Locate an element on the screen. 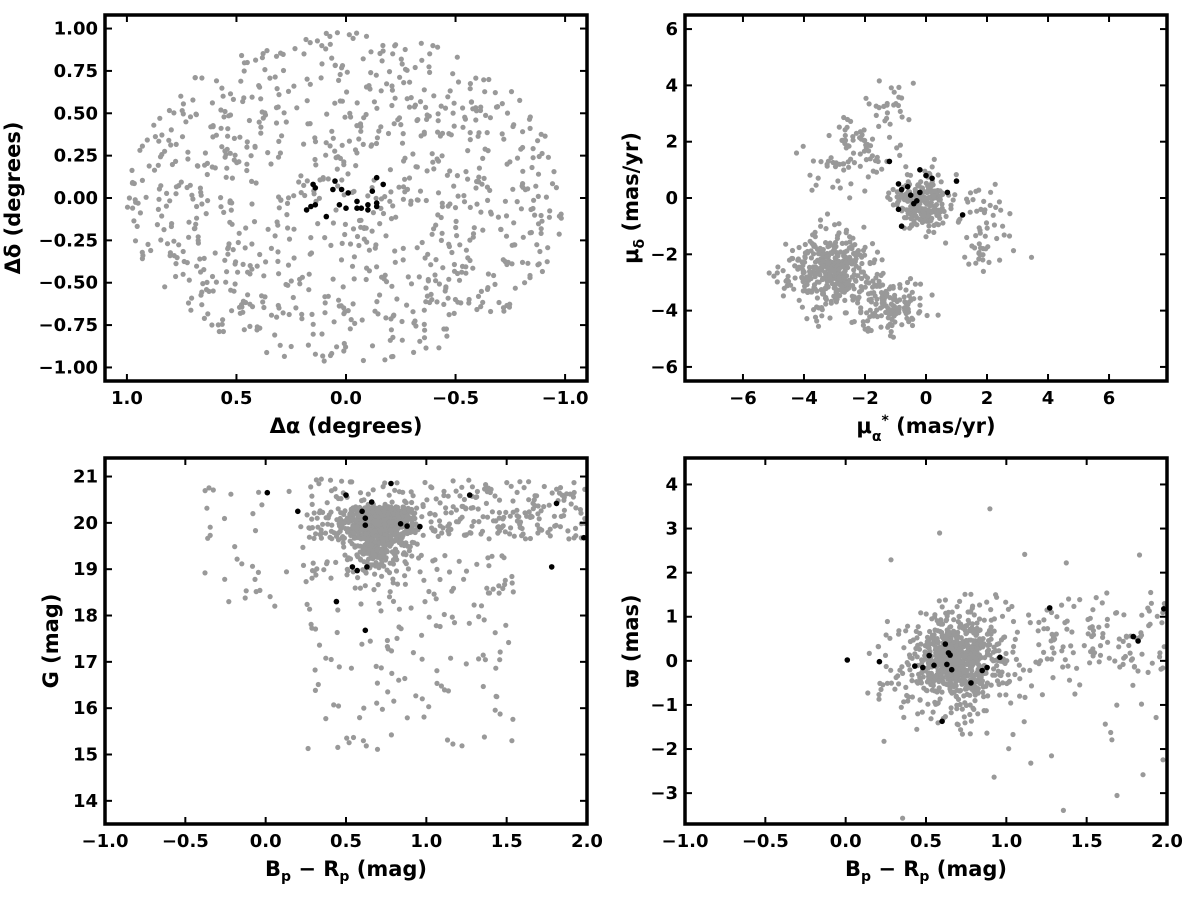 The image size is (1200, 900). x-label-sub: α is located at coordinates (877, 437).